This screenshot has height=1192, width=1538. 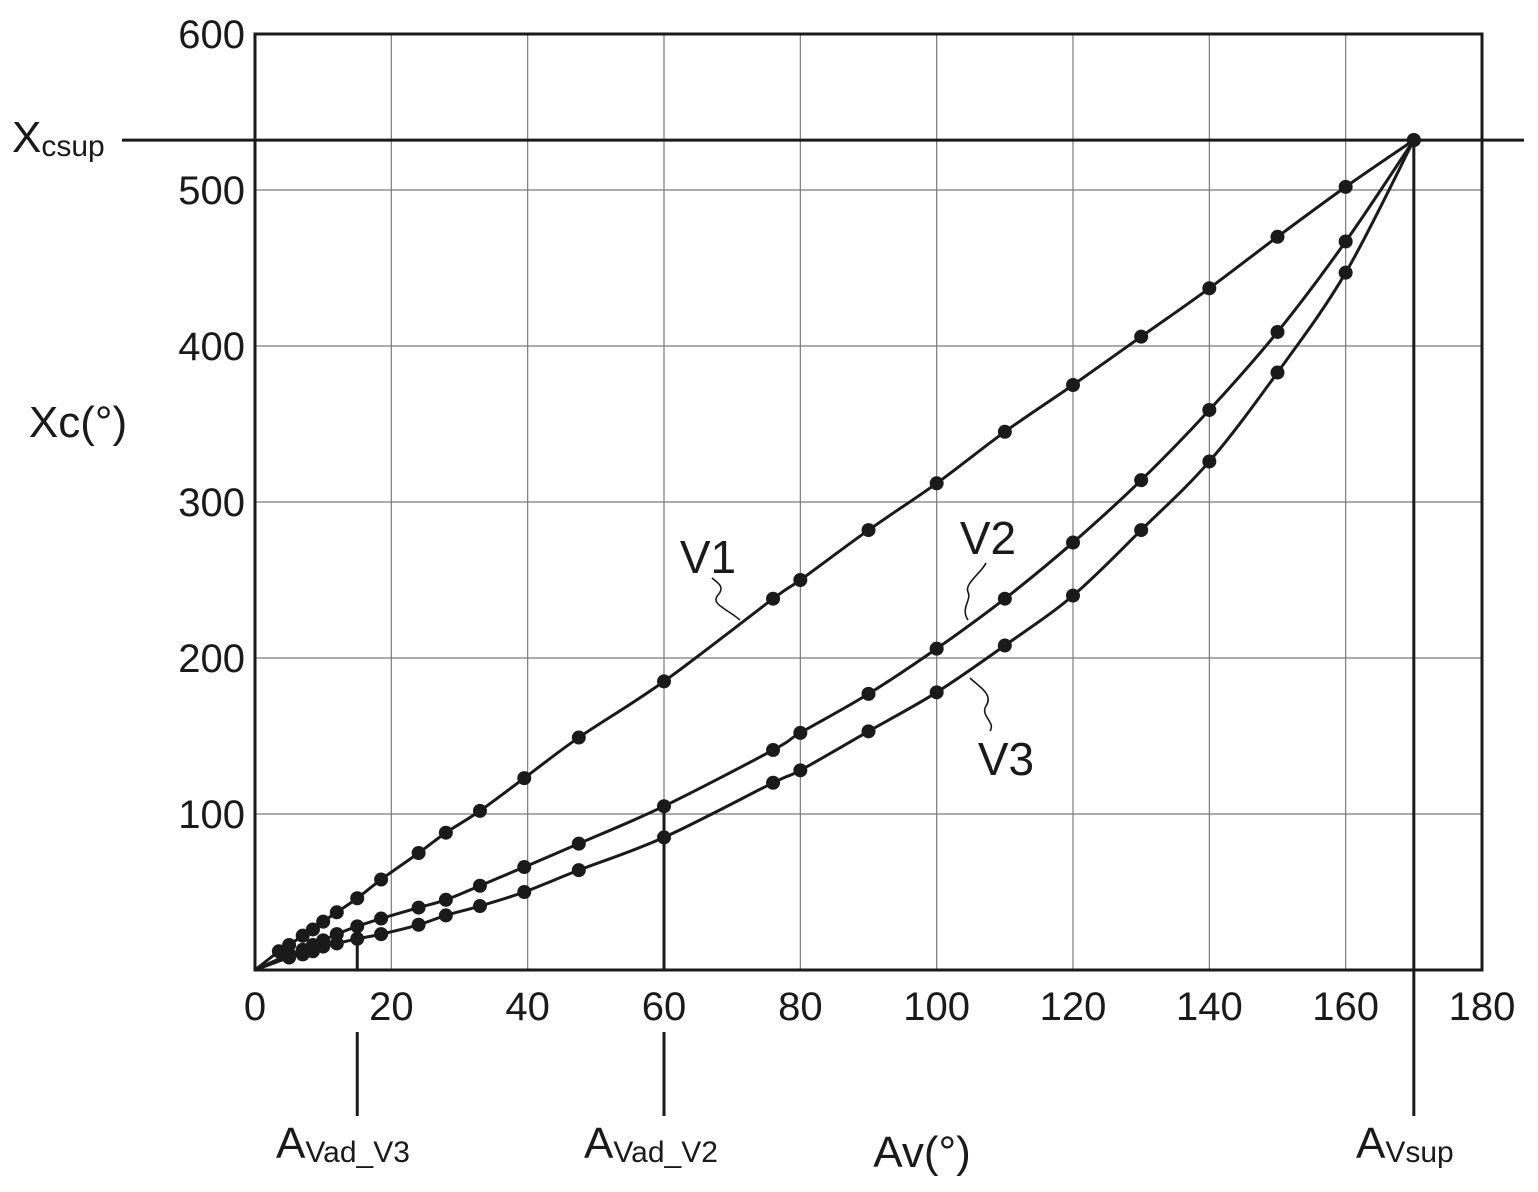 I want to click on avad-v3-label: AVad_V3, so click(x=343, y=1144).